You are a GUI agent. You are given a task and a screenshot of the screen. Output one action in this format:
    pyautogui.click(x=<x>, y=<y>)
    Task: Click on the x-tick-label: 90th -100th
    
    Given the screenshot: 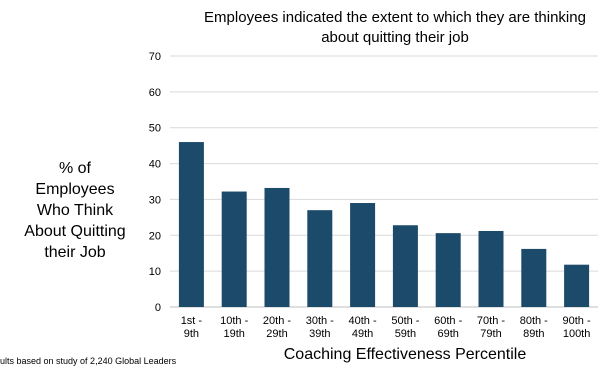 What is the action you would take?
    pyautogui.click(x=577, y=327)
    